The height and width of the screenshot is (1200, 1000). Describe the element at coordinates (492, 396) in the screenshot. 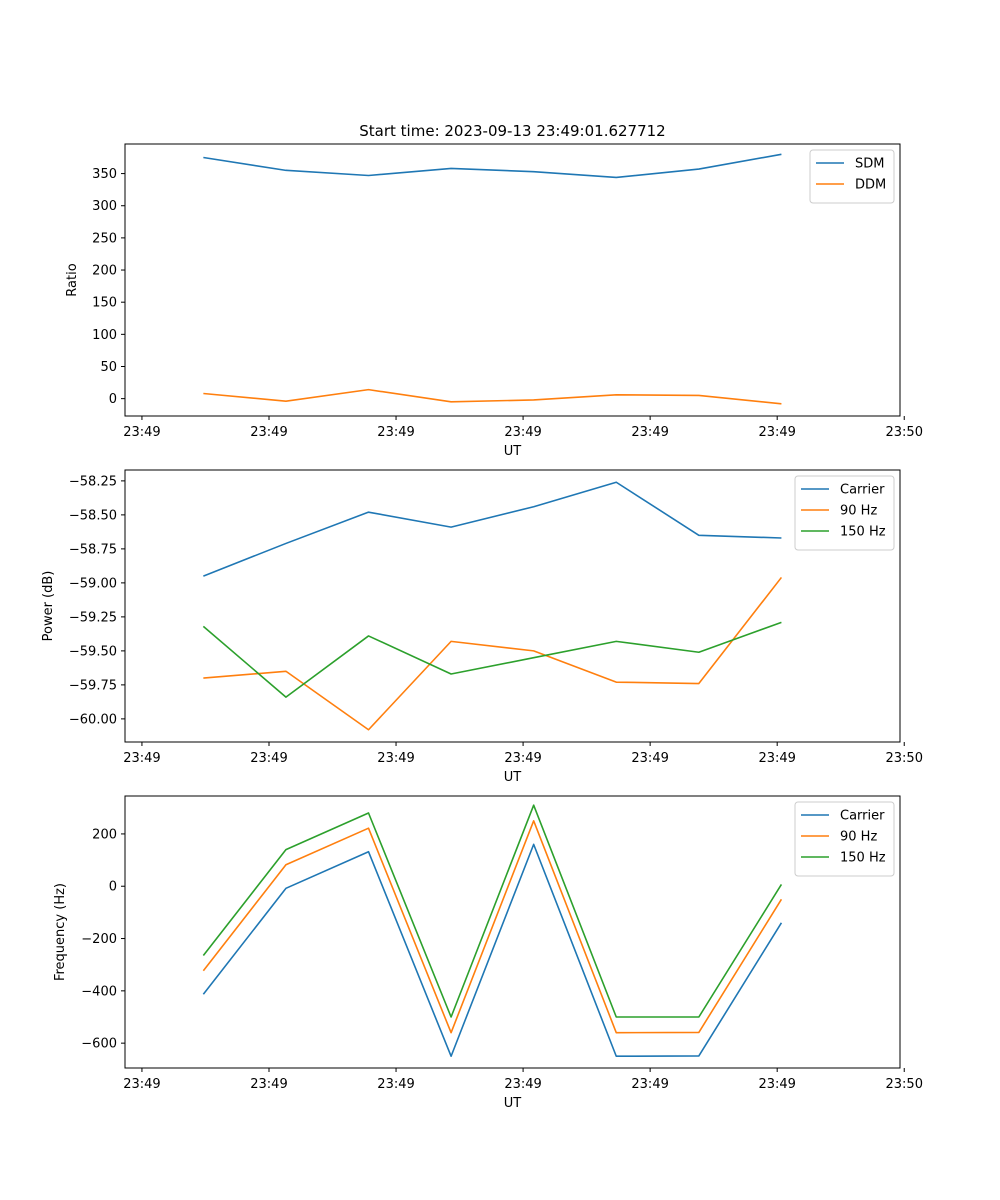

I see `series-line-ddm` at that location.